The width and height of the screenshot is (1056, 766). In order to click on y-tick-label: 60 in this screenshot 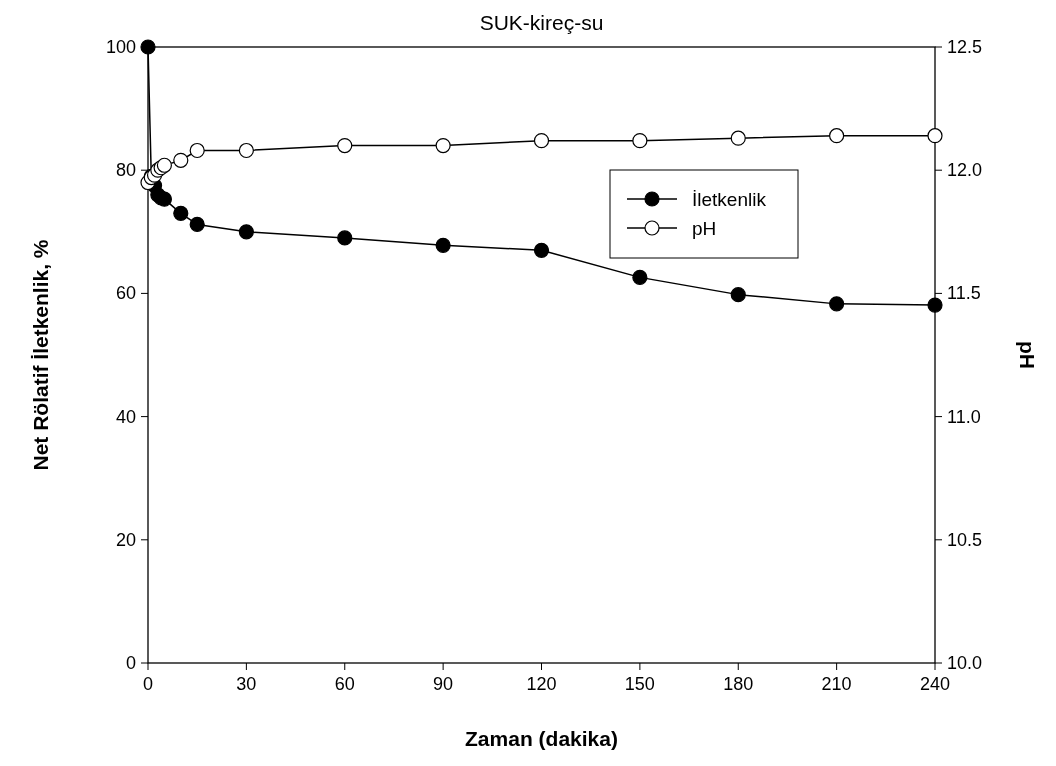, I will do `click(125, 293)`.